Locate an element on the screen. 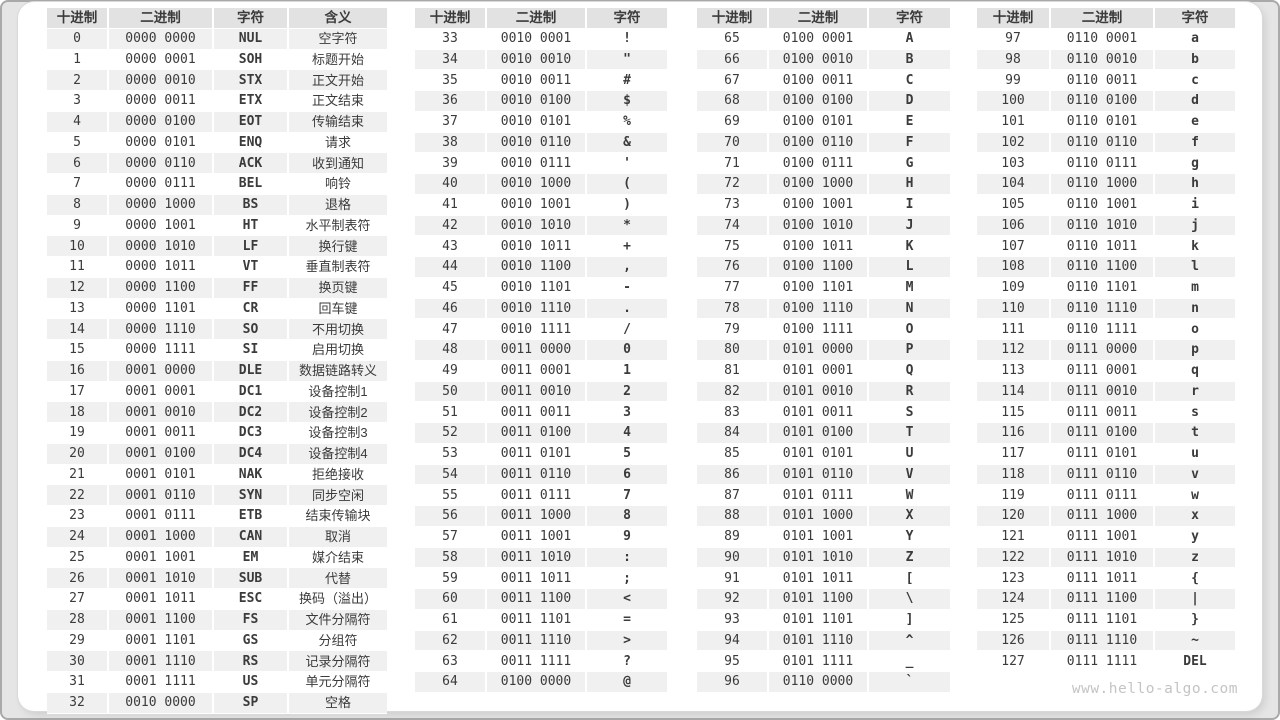 This screenshot has height=720, width=1280. decimal-cell: 78 is located at coordinates (733, 309).